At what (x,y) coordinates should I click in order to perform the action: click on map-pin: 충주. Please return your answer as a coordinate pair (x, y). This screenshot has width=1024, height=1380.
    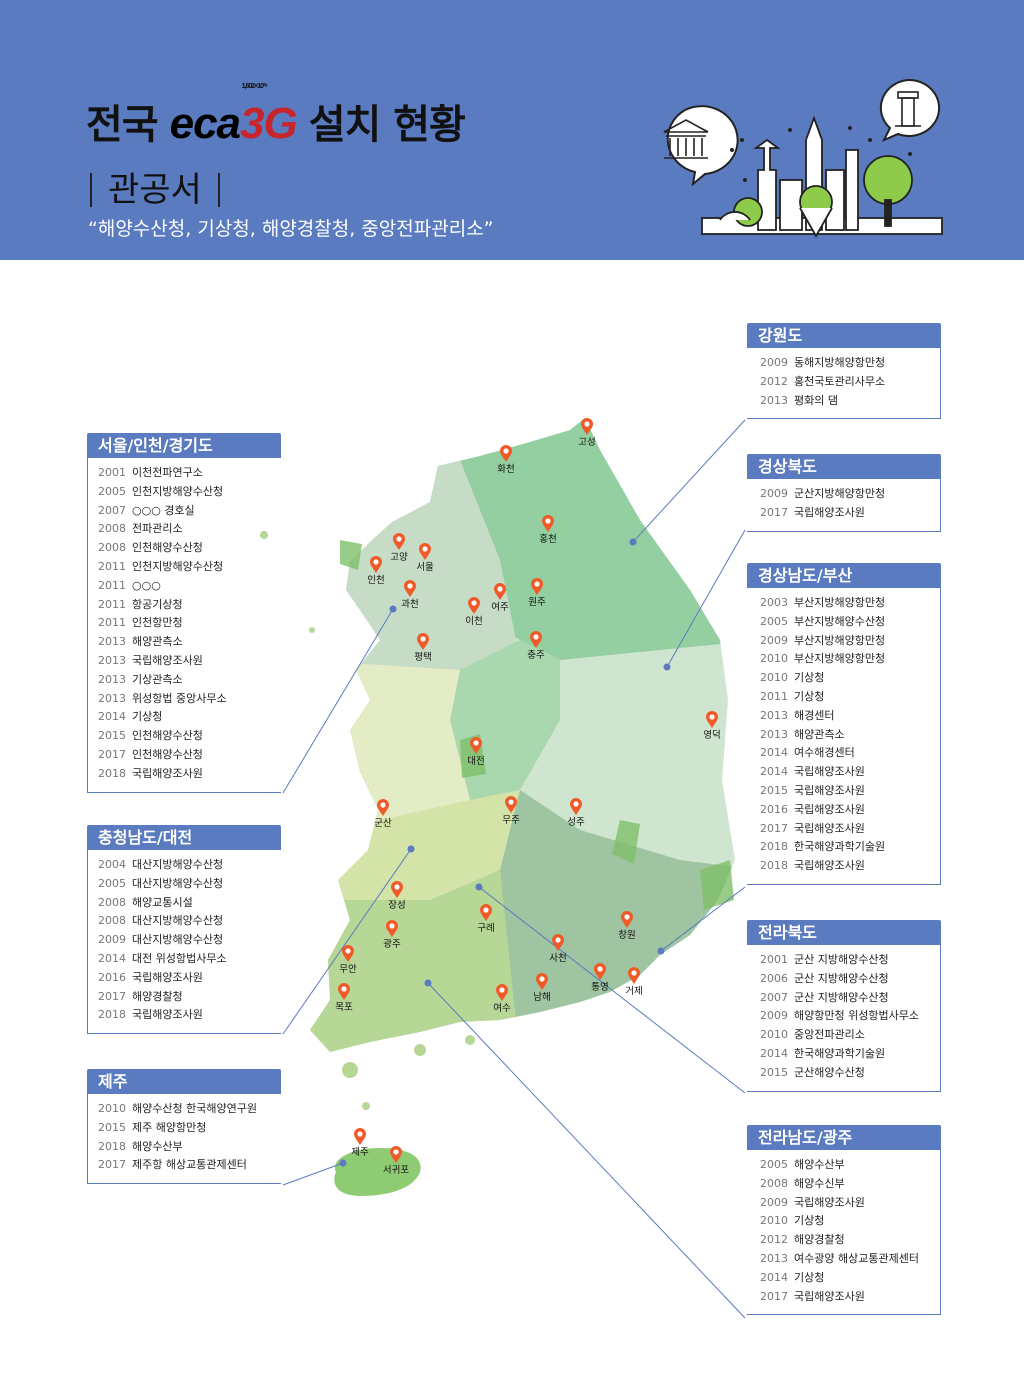
    Looking at the image, I should click on (536, 645).